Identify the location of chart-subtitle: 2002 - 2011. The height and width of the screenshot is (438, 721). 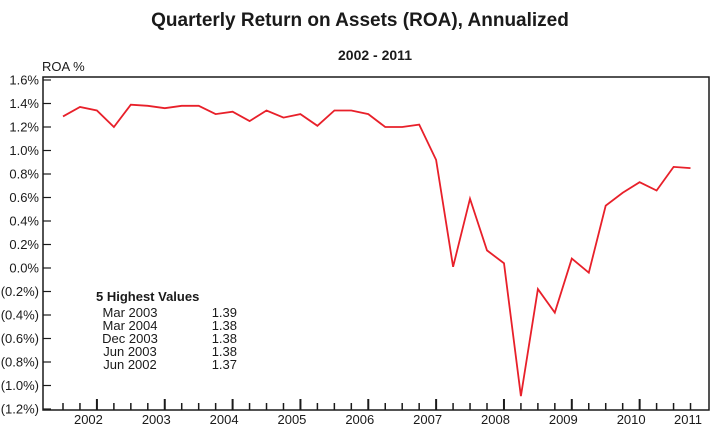
(375, 55).